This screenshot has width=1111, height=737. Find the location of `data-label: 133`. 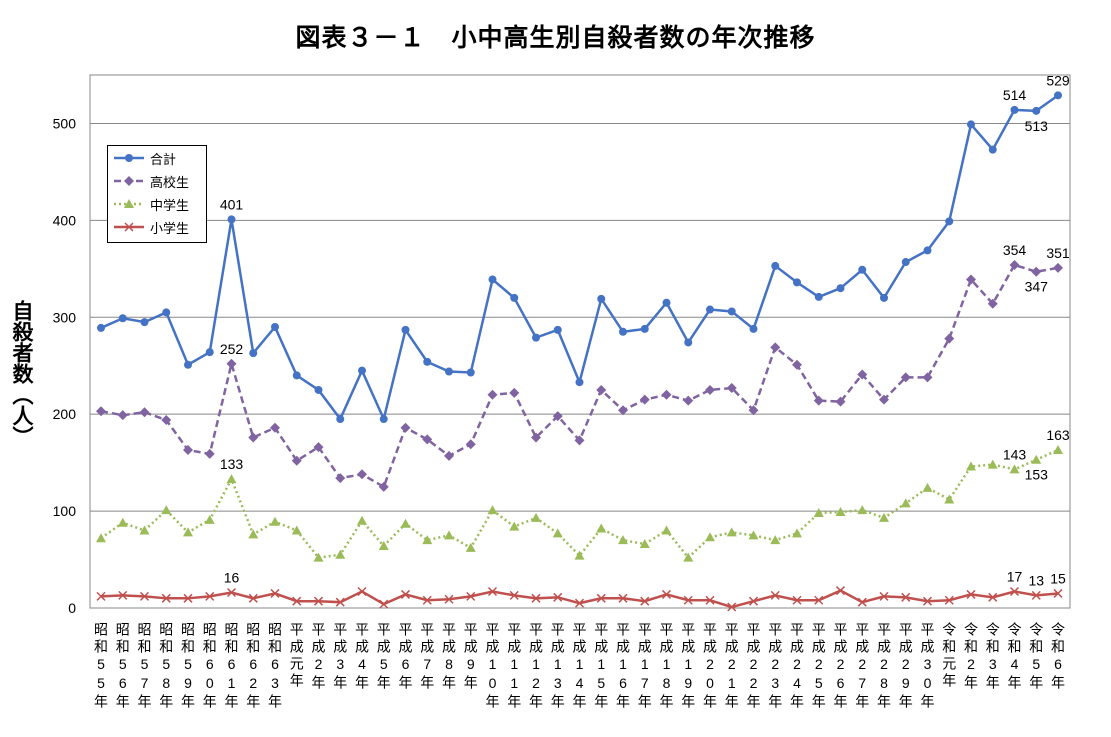

data-label: 133 is located at coordinates (232, 464).